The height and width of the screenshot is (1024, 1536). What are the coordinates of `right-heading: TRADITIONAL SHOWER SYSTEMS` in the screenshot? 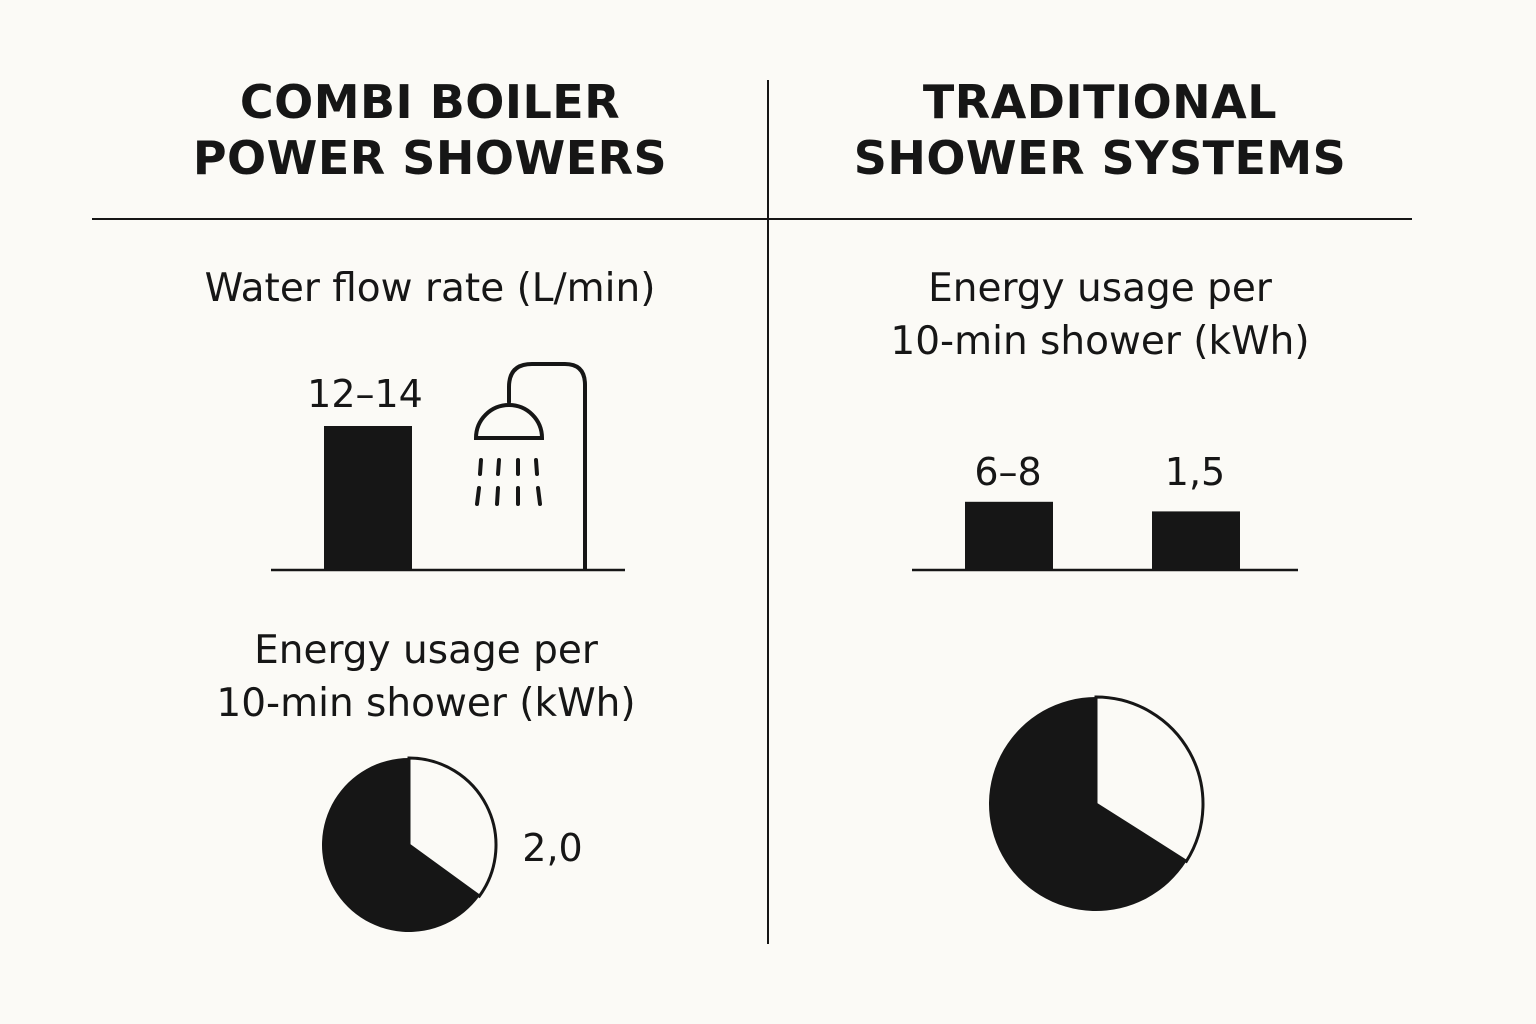 It's located at (1100, 130).